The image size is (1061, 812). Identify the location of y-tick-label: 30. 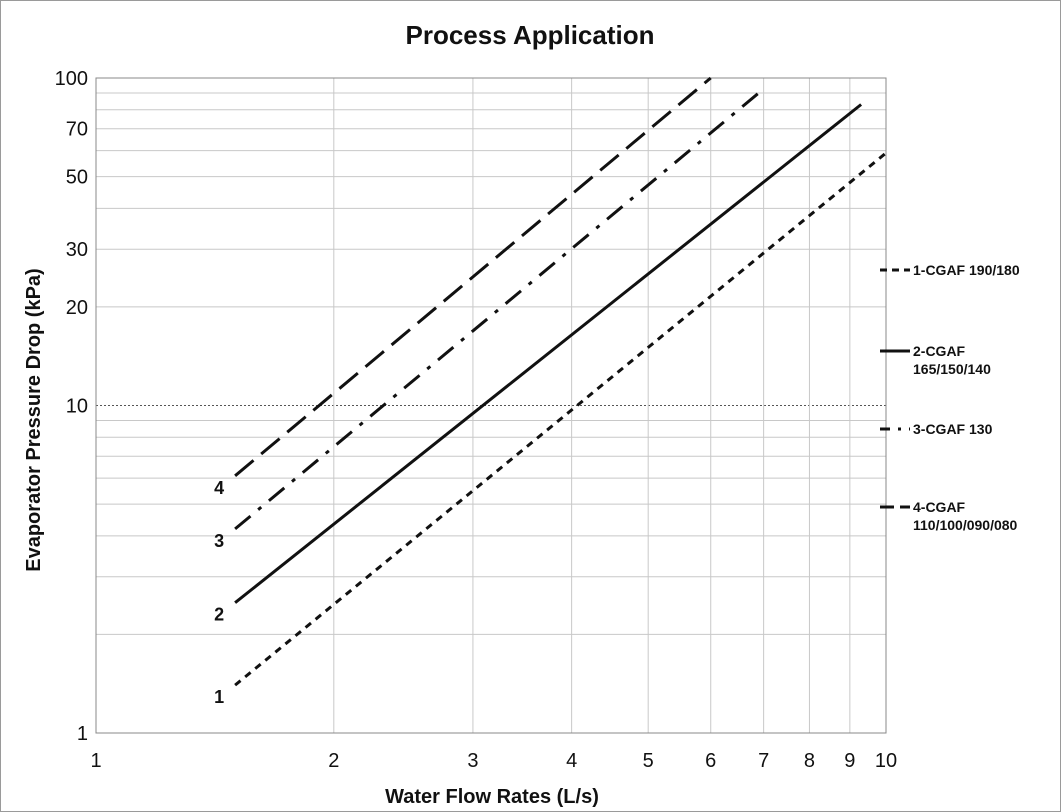
(77, 250).